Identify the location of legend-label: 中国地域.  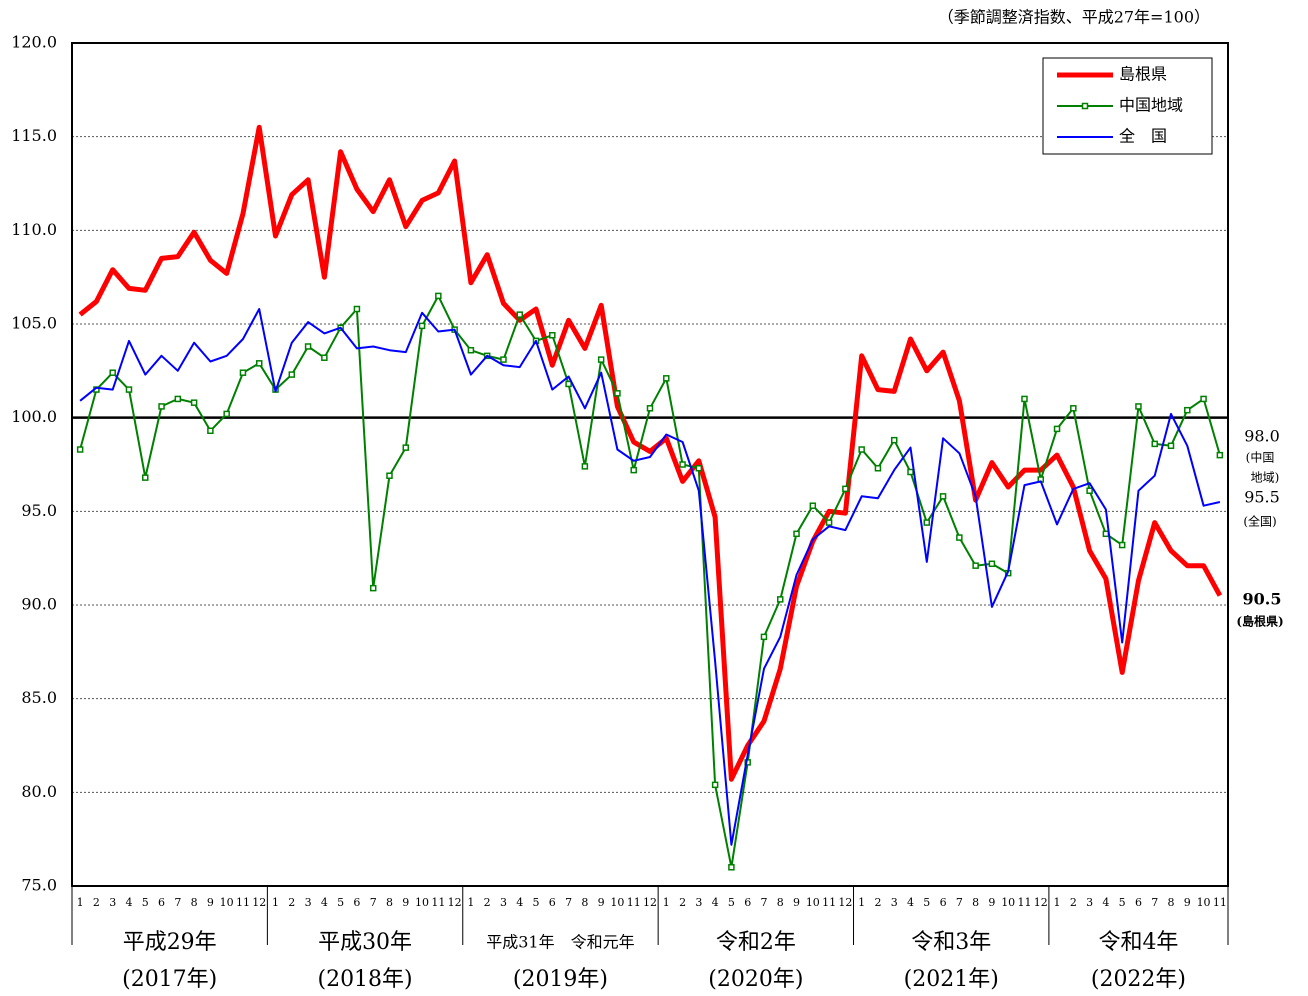
(1151, 105).